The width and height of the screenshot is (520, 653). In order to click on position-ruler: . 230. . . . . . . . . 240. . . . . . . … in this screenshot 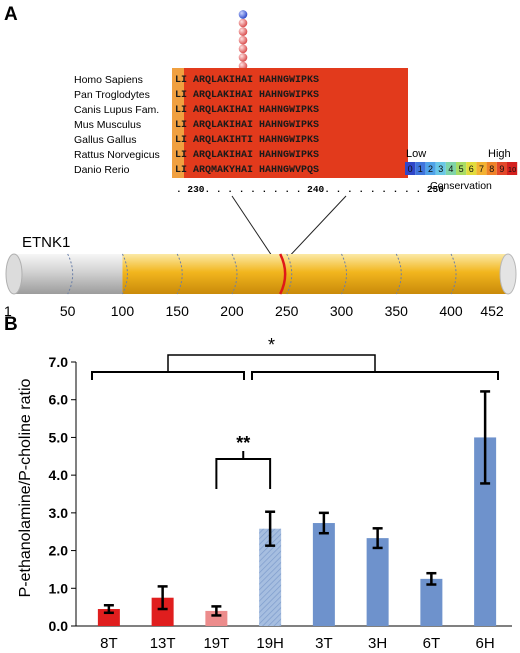, I will do `click(310, 189)`.